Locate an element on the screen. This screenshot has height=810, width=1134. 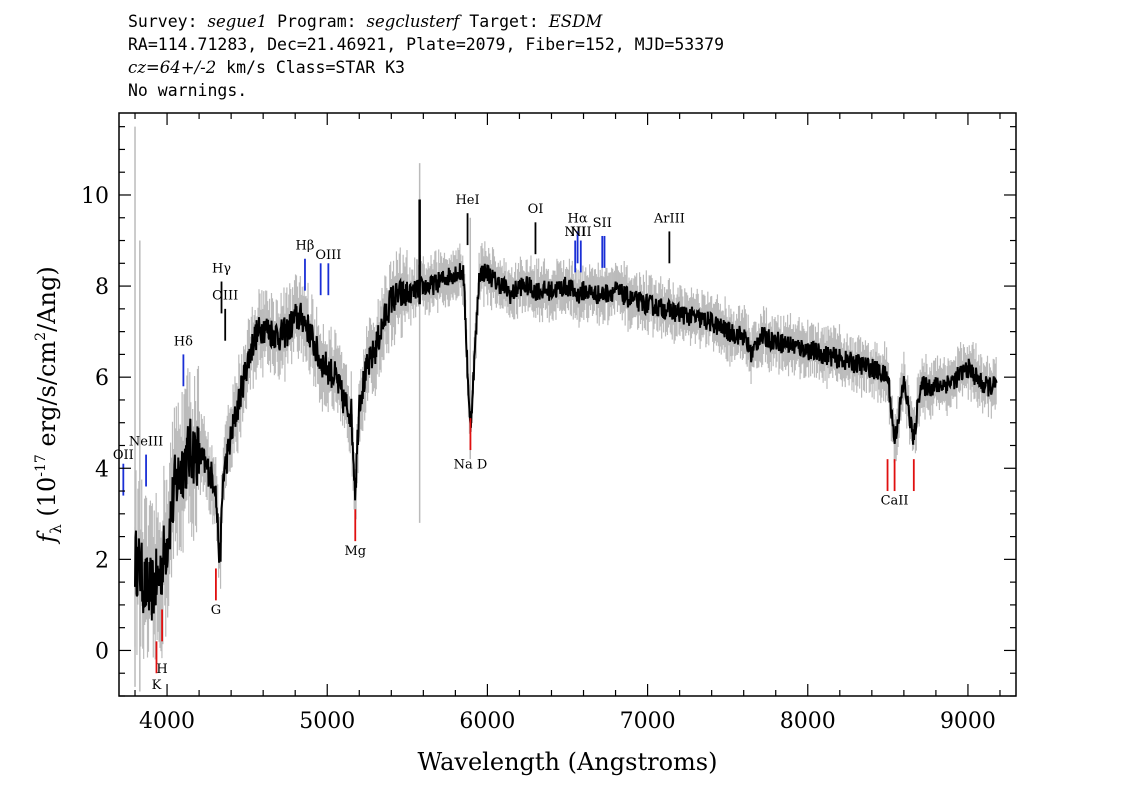
line-label-hβ: Hβ is located at coordinates (305, 246).